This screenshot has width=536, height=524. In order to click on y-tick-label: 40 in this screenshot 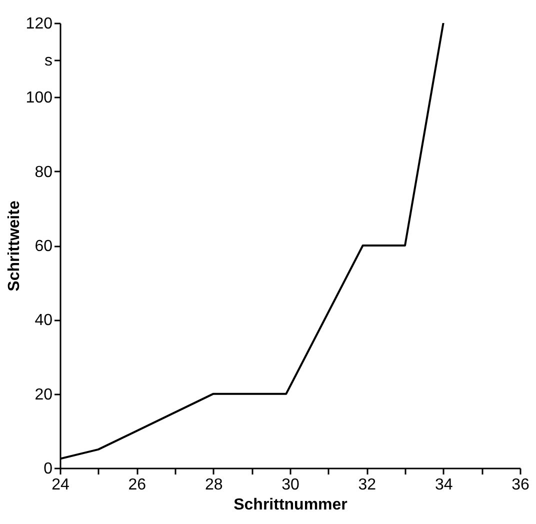, I will do `click(43, 321)`.